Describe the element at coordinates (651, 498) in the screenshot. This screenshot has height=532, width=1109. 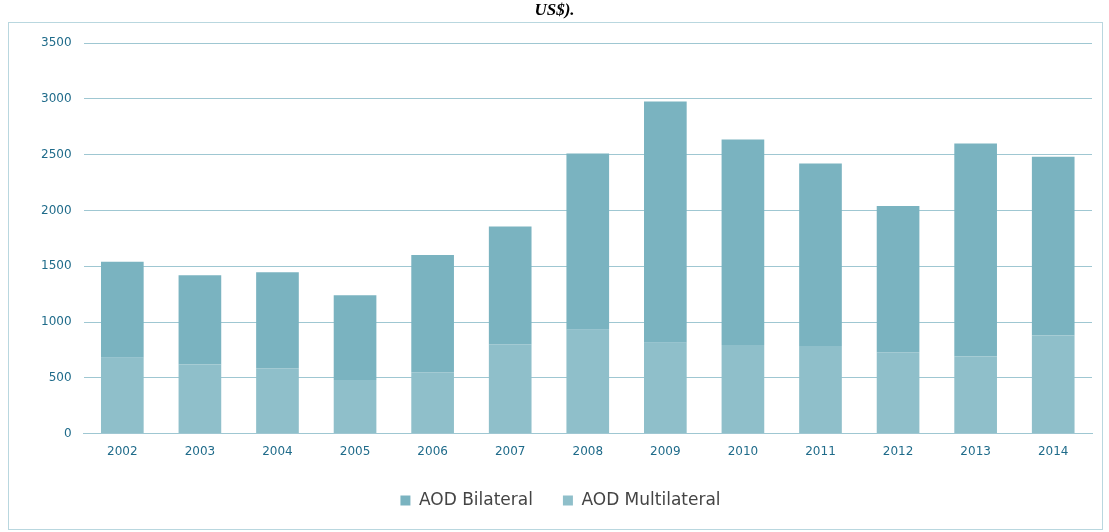
I see `legend-label: AOD Multilateral` at that location.